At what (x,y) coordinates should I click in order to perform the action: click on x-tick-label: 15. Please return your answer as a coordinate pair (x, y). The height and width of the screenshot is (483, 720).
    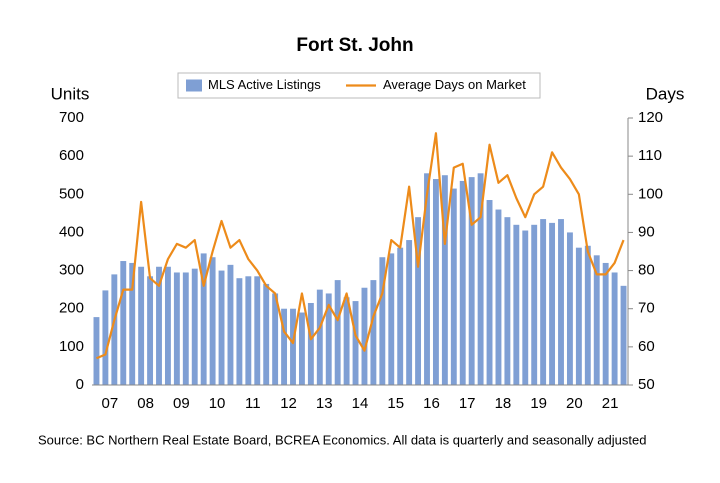
    Looking at the image, I should click on (395, 403).